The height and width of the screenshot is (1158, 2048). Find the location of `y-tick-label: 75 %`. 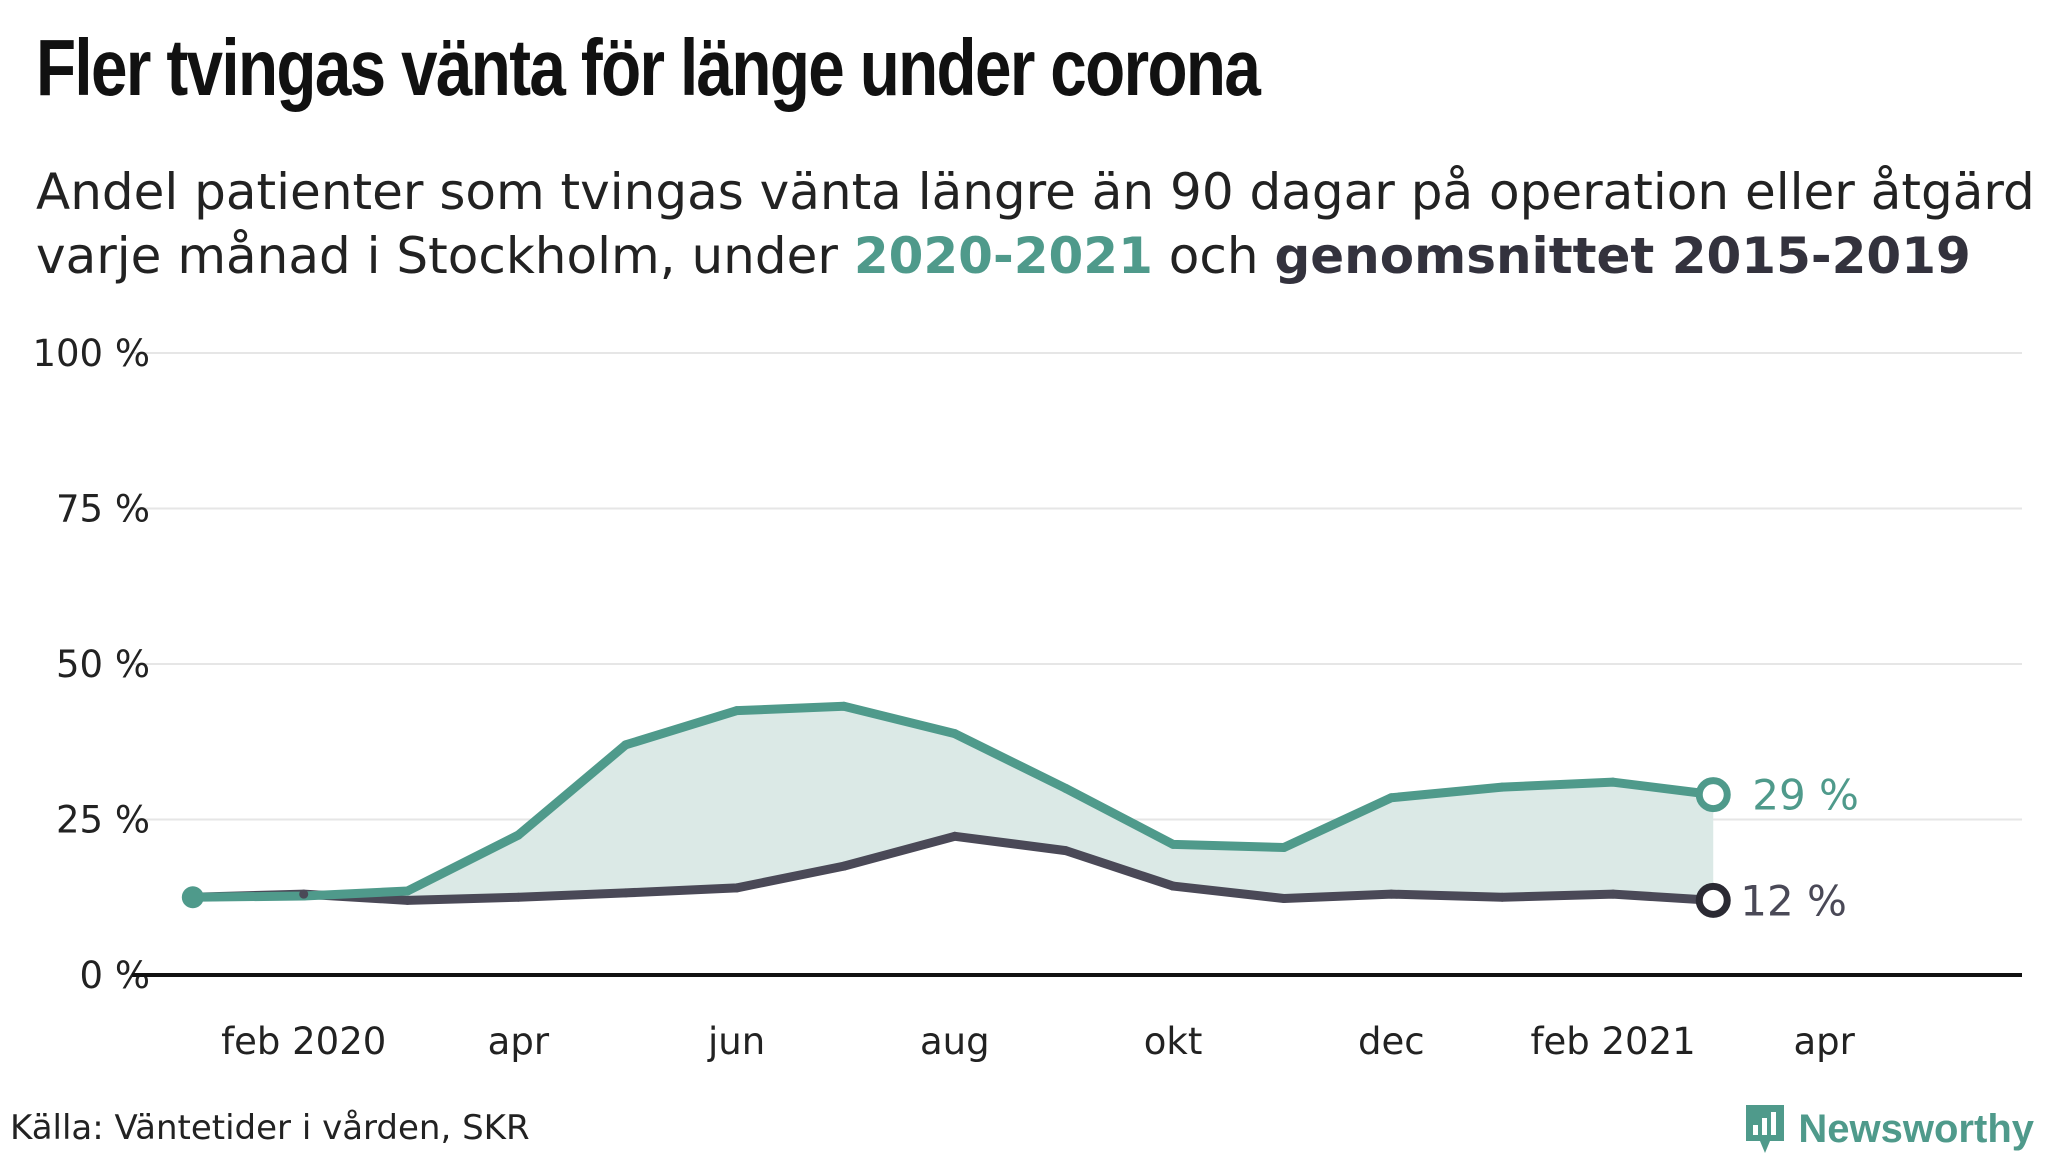

y-tick-label: 75 % is located at coordinates (103, 509).